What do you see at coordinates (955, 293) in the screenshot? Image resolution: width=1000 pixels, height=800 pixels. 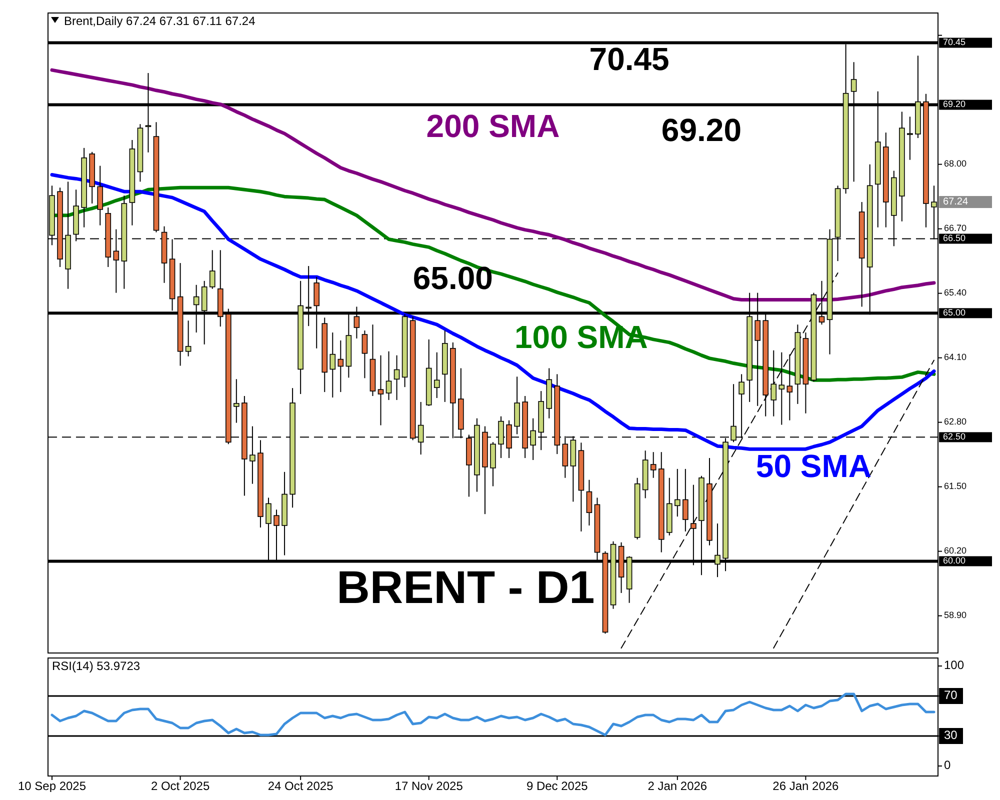 I see `y-tick-label: 65.40` at bounding box center [955, 293].